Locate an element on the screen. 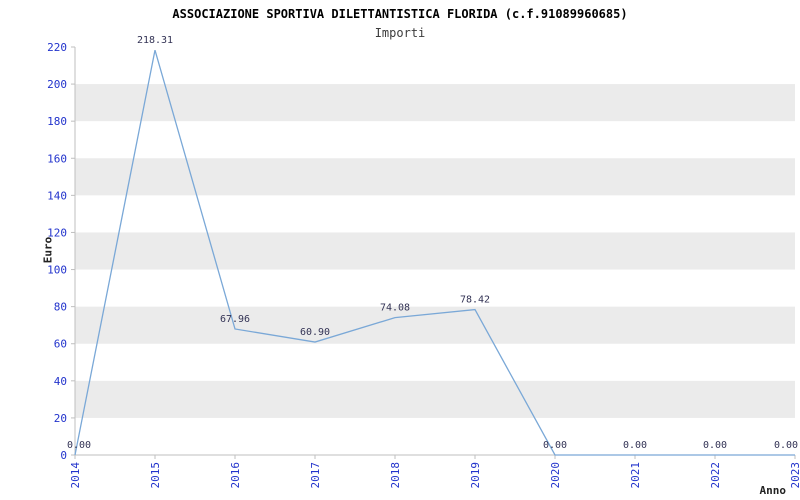 This screenshot has height=500, width=800. x-tick-label: 2015 is located at coordinates (155, 475).